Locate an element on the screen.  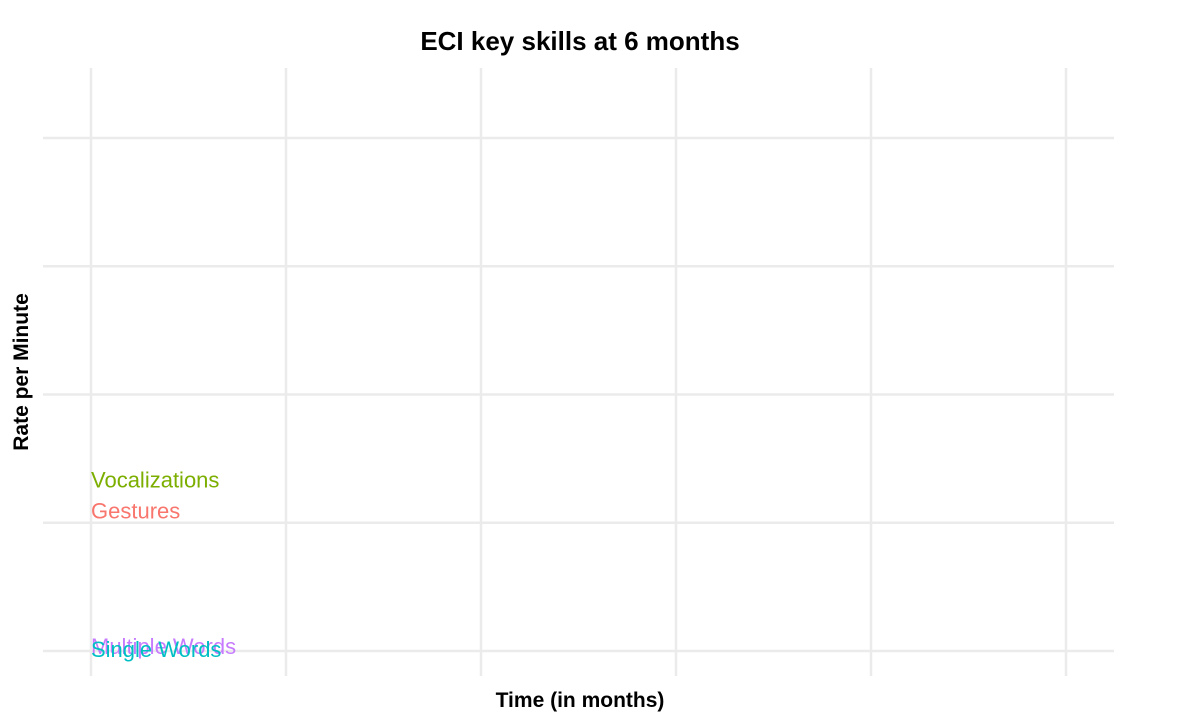
chart-title: ECI key skills at 6 months is located at coordinates (579, 41).